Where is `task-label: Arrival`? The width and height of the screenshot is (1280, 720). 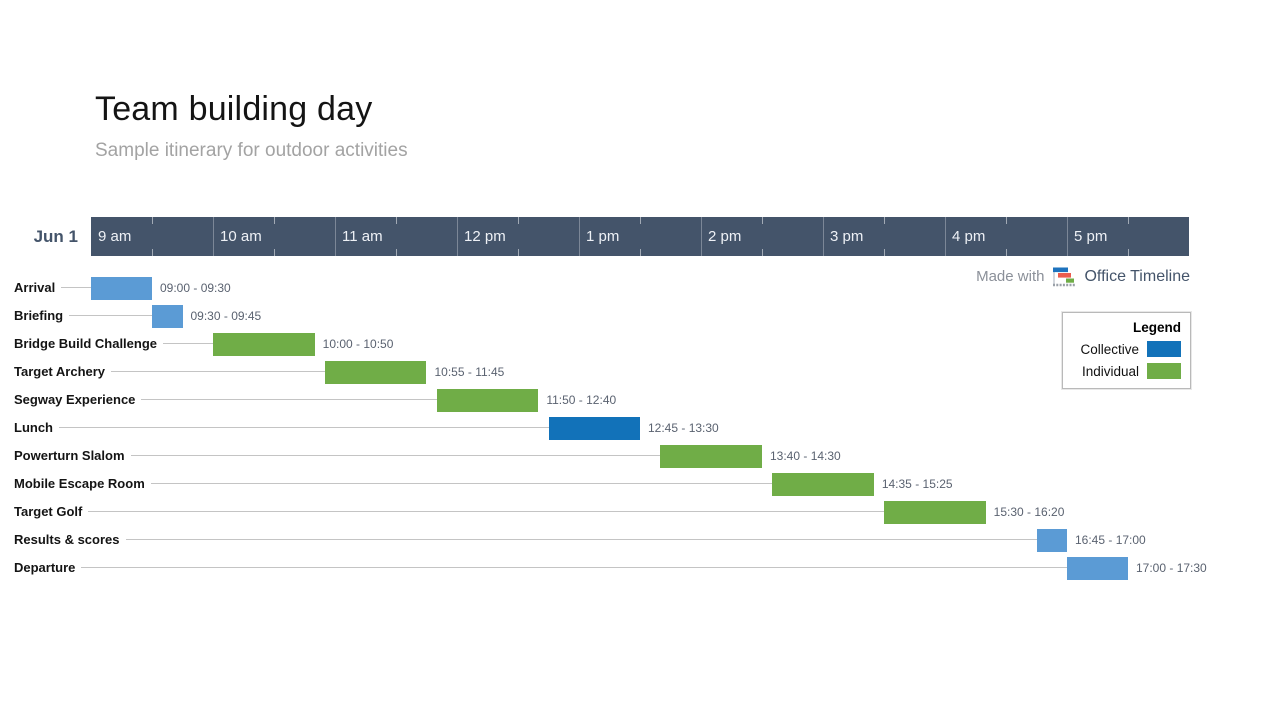 task-label: Arrival is located at coordinates (38, 288).